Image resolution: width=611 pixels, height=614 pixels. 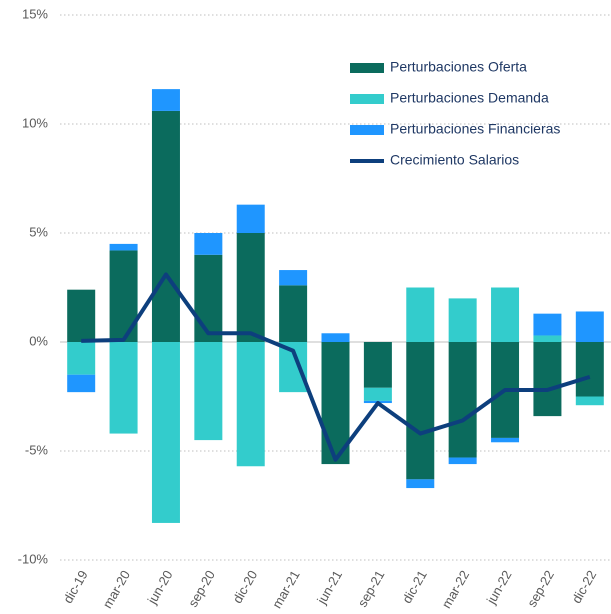 I want to click on x-tick-label: sep-20, so click(x=201, y=589).